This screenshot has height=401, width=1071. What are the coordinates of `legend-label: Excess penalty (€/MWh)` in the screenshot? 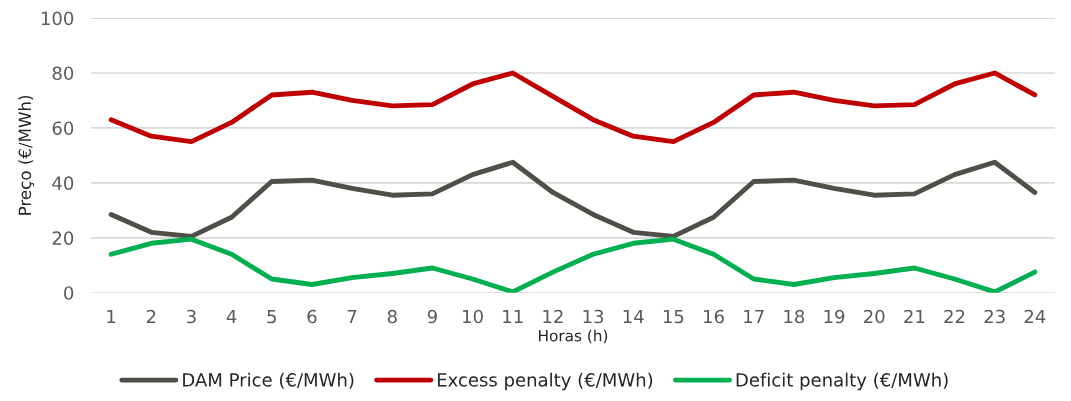 It's located at (545, 381).